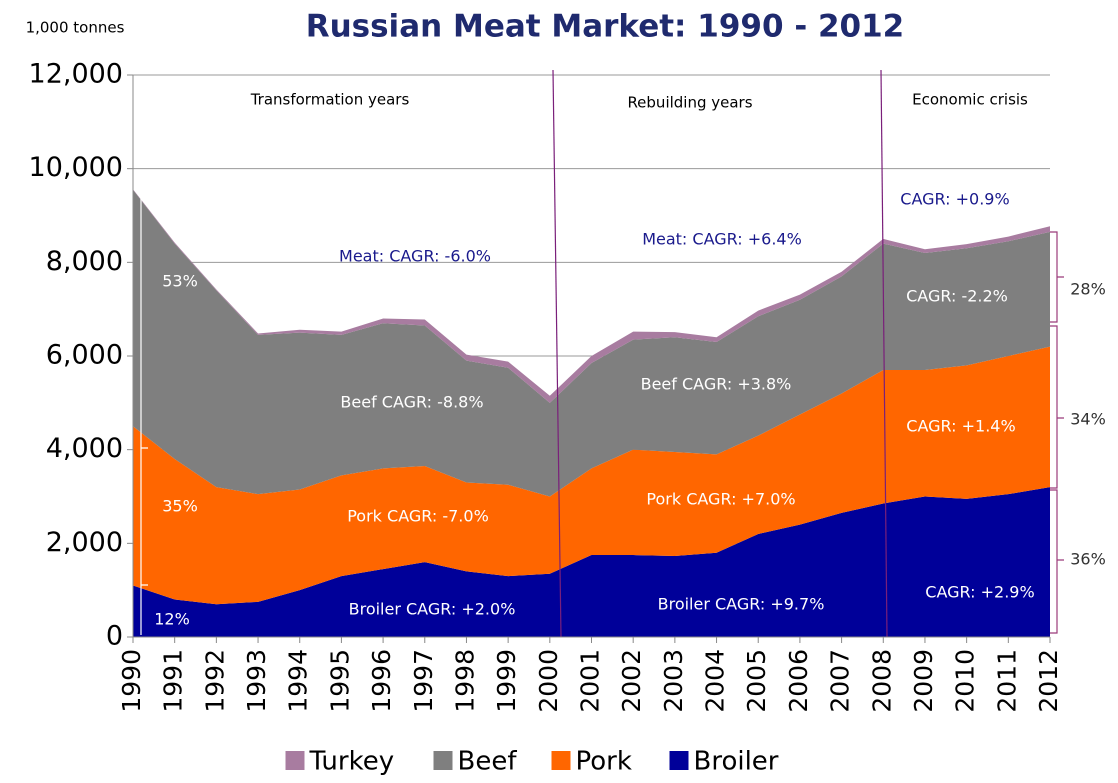 This screenshot has width=1118, height=783. I want to click on annotation: Pork CAGR: -7.0%, so click(418, 516).